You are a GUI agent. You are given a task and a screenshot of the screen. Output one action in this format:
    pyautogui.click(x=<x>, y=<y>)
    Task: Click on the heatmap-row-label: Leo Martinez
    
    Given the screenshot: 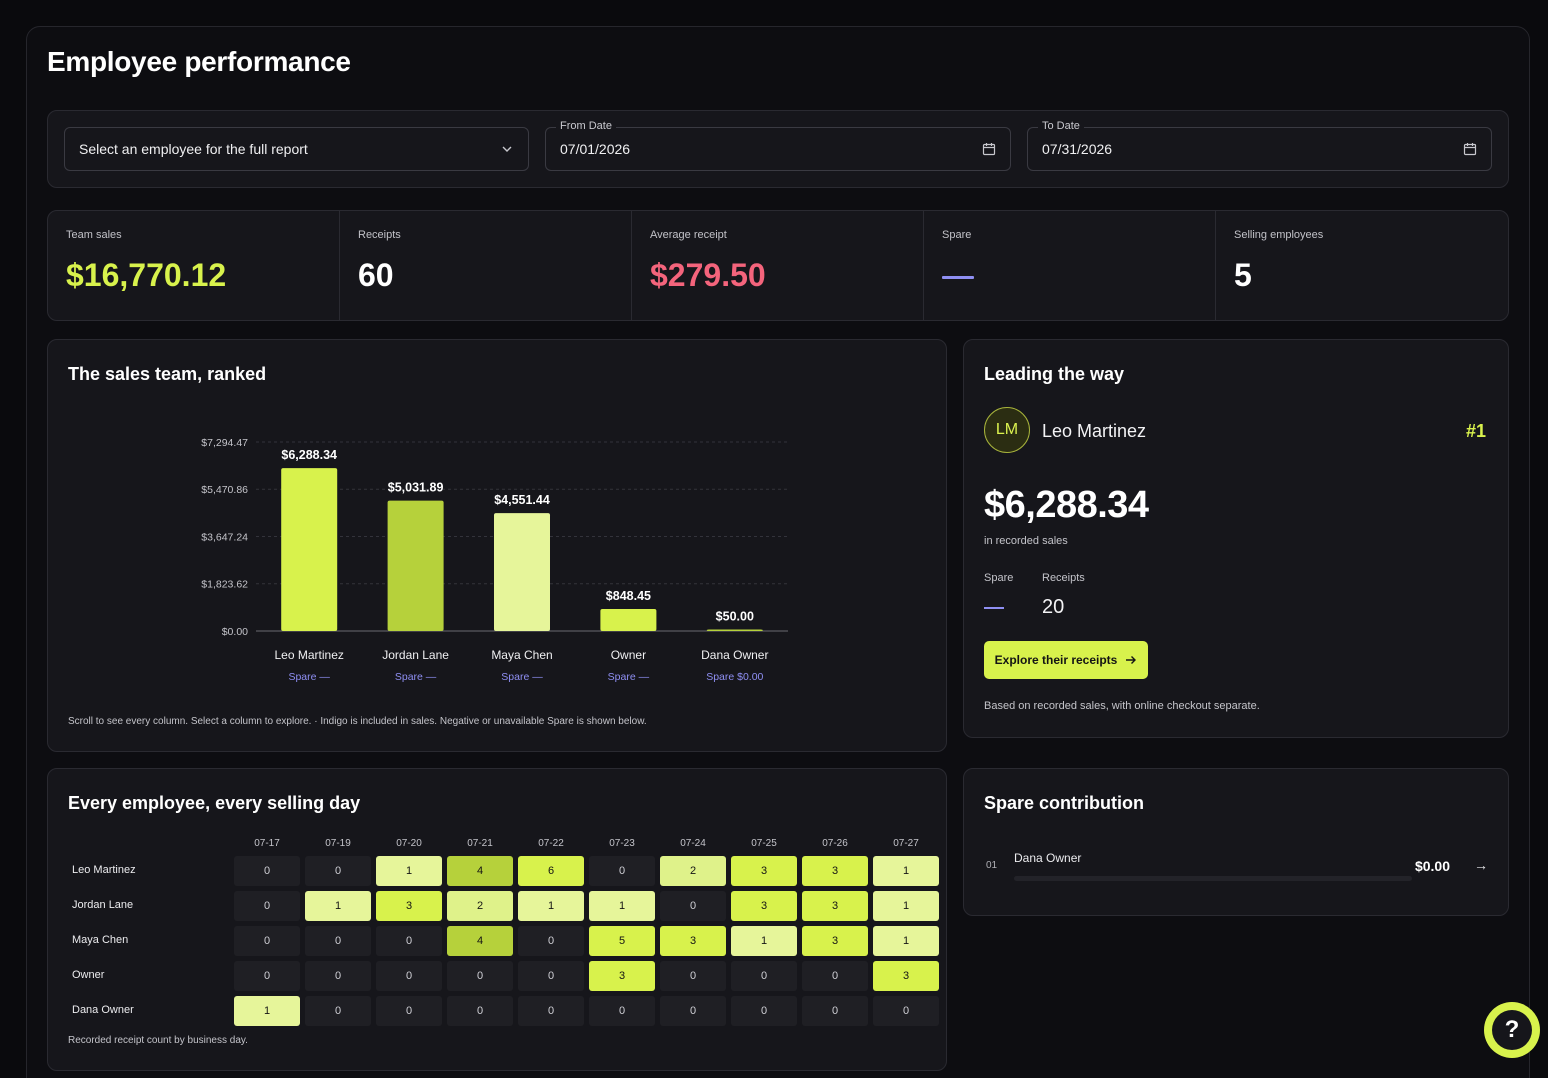 What is the action you would take?
    pyautogui.click(x=104, y=870)
    